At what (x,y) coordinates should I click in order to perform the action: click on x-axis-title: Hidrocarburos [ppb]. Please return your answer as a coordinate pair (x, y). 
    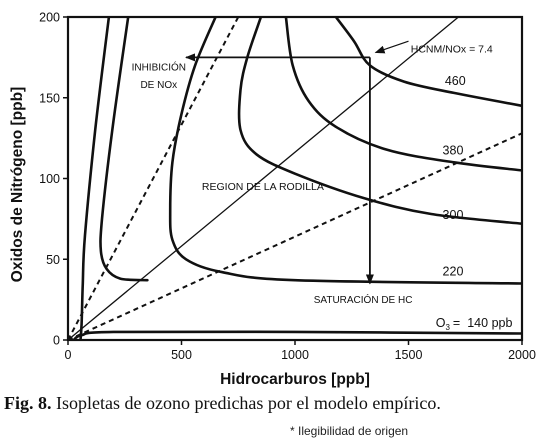
    Looking at the image, I should click on (295, 379).